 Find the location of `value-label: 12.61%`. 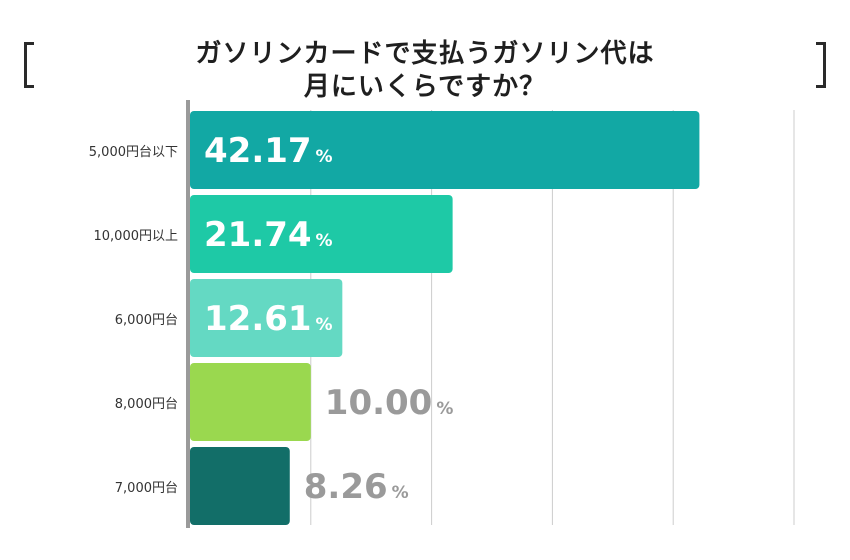

value-label: 12.61% is located at coordinates (268, 319).